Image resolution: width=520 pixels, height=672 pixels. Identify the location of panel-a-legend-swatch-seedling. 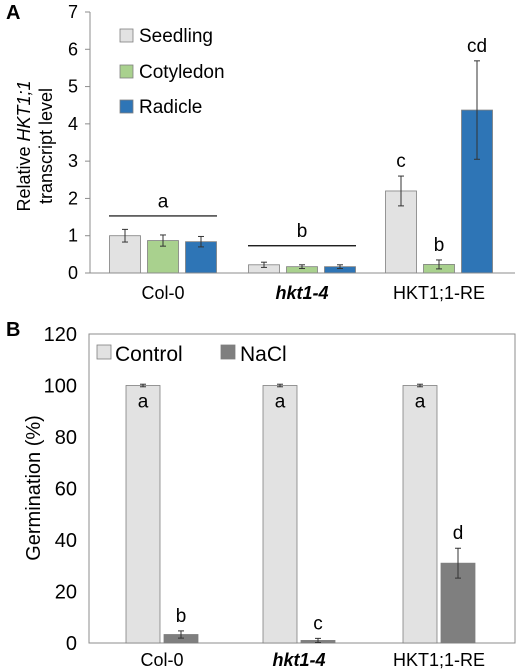
(126, 35).